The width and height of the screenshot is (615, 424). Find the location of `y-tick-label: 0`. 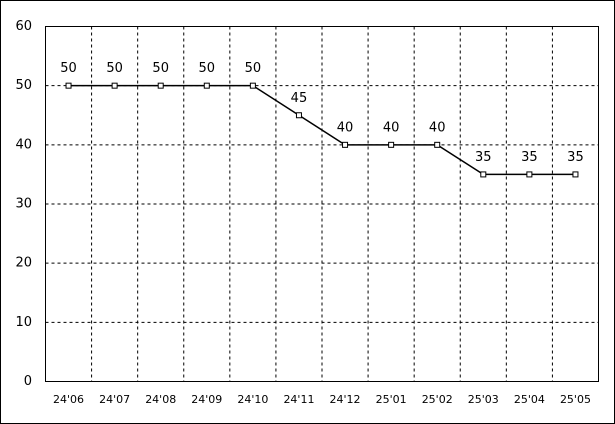

y-tick-label: 0 is located at coordinates (28, 381).